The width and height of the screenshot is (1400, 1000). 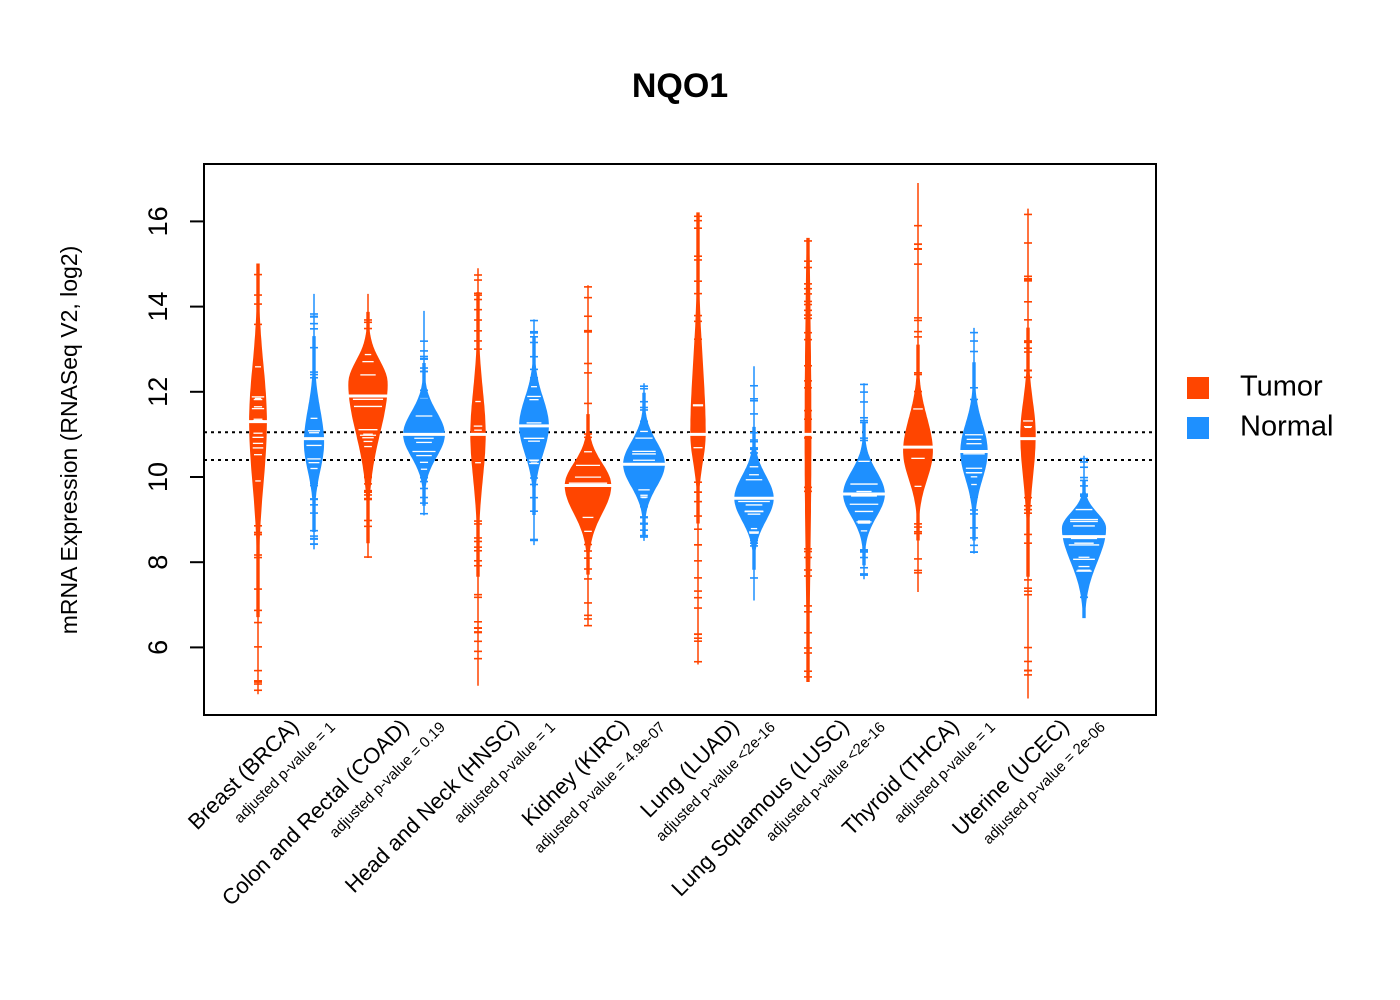 I want to click on y-axis: 6 8 10 12 14 16, so click(x=173, y=430).